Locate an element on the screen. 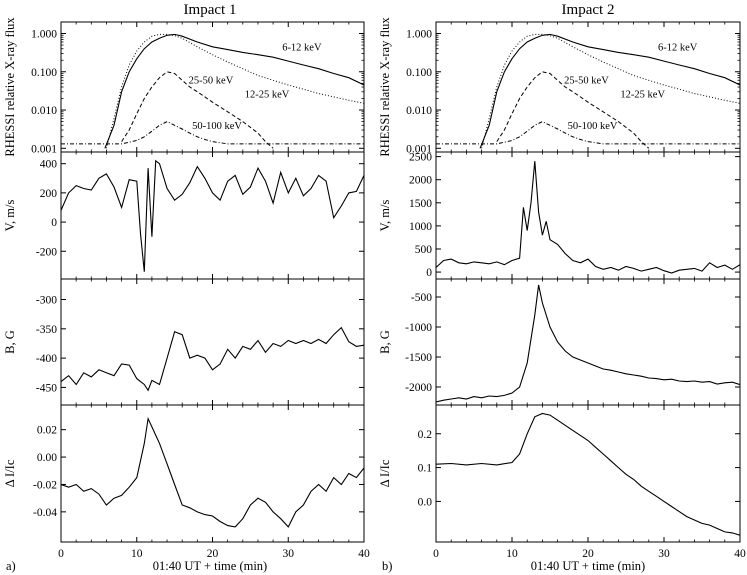 The image size is (747, 575). y-tick-label: 0.1 is located at coordinates (425, 469).